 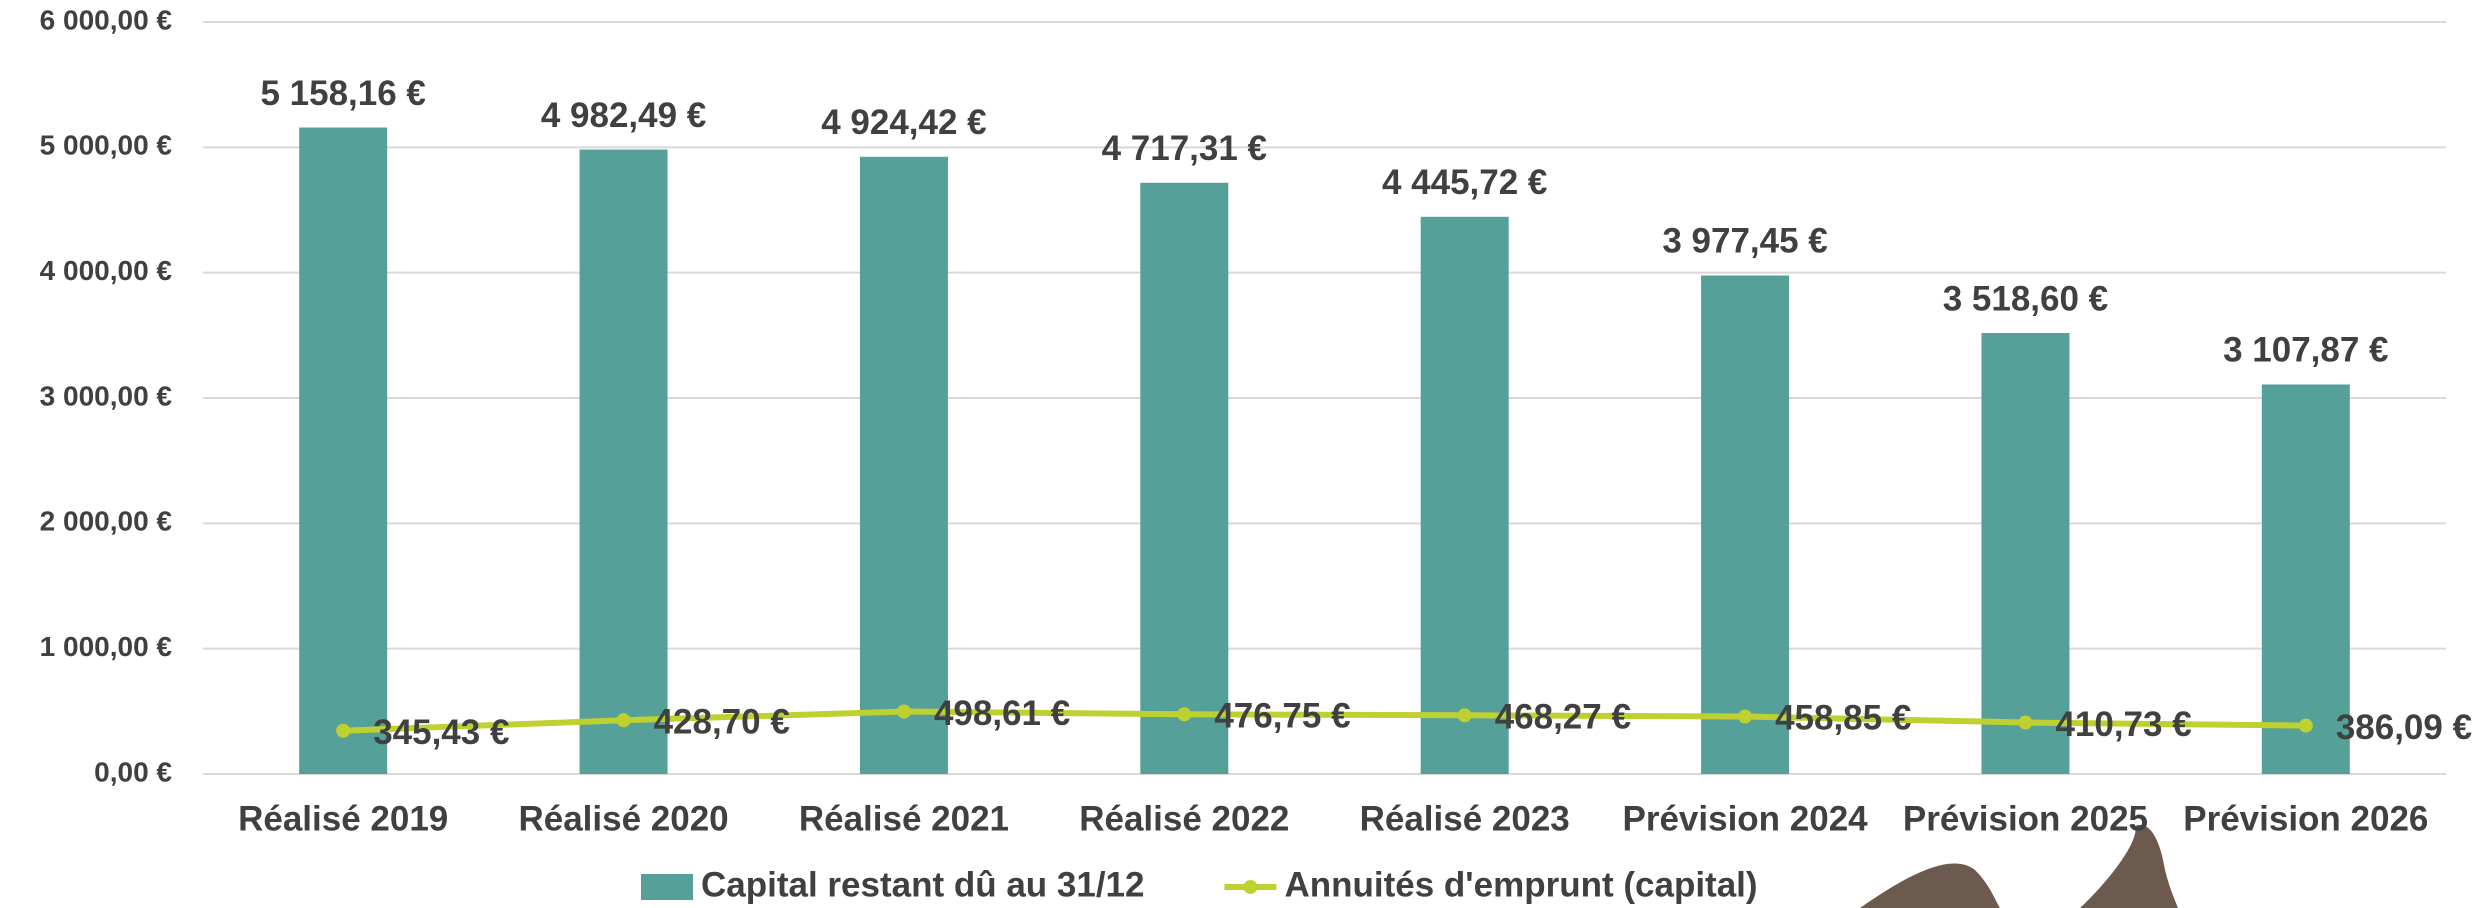 I want to click on y-tick-label: 2 000,00 €, so click(x=106, y=521).